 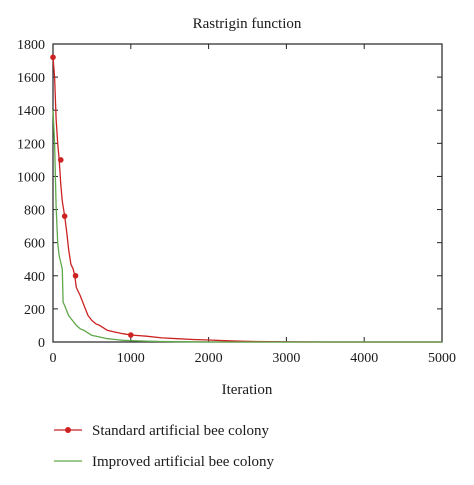 What do you see at coordinates (183, 462) in the screenshot?
I see `legend-label-2: Improved artificial bee colony` at bounding box center [183, 462].